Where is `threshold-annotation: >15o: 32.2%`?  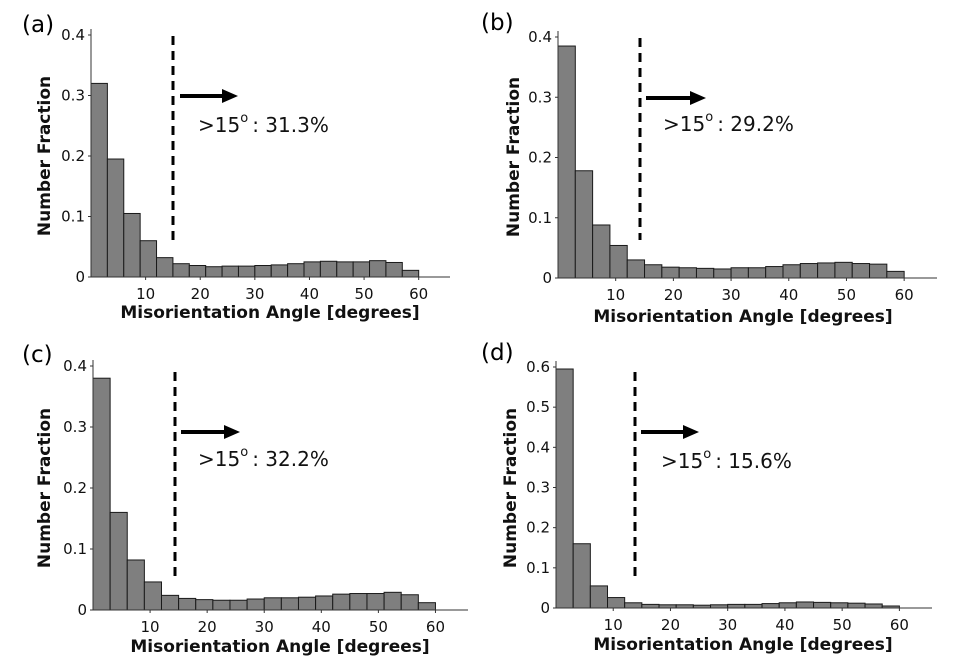
threshold-annotation: >15o: 32.2% is located at coordinates (263, 458).